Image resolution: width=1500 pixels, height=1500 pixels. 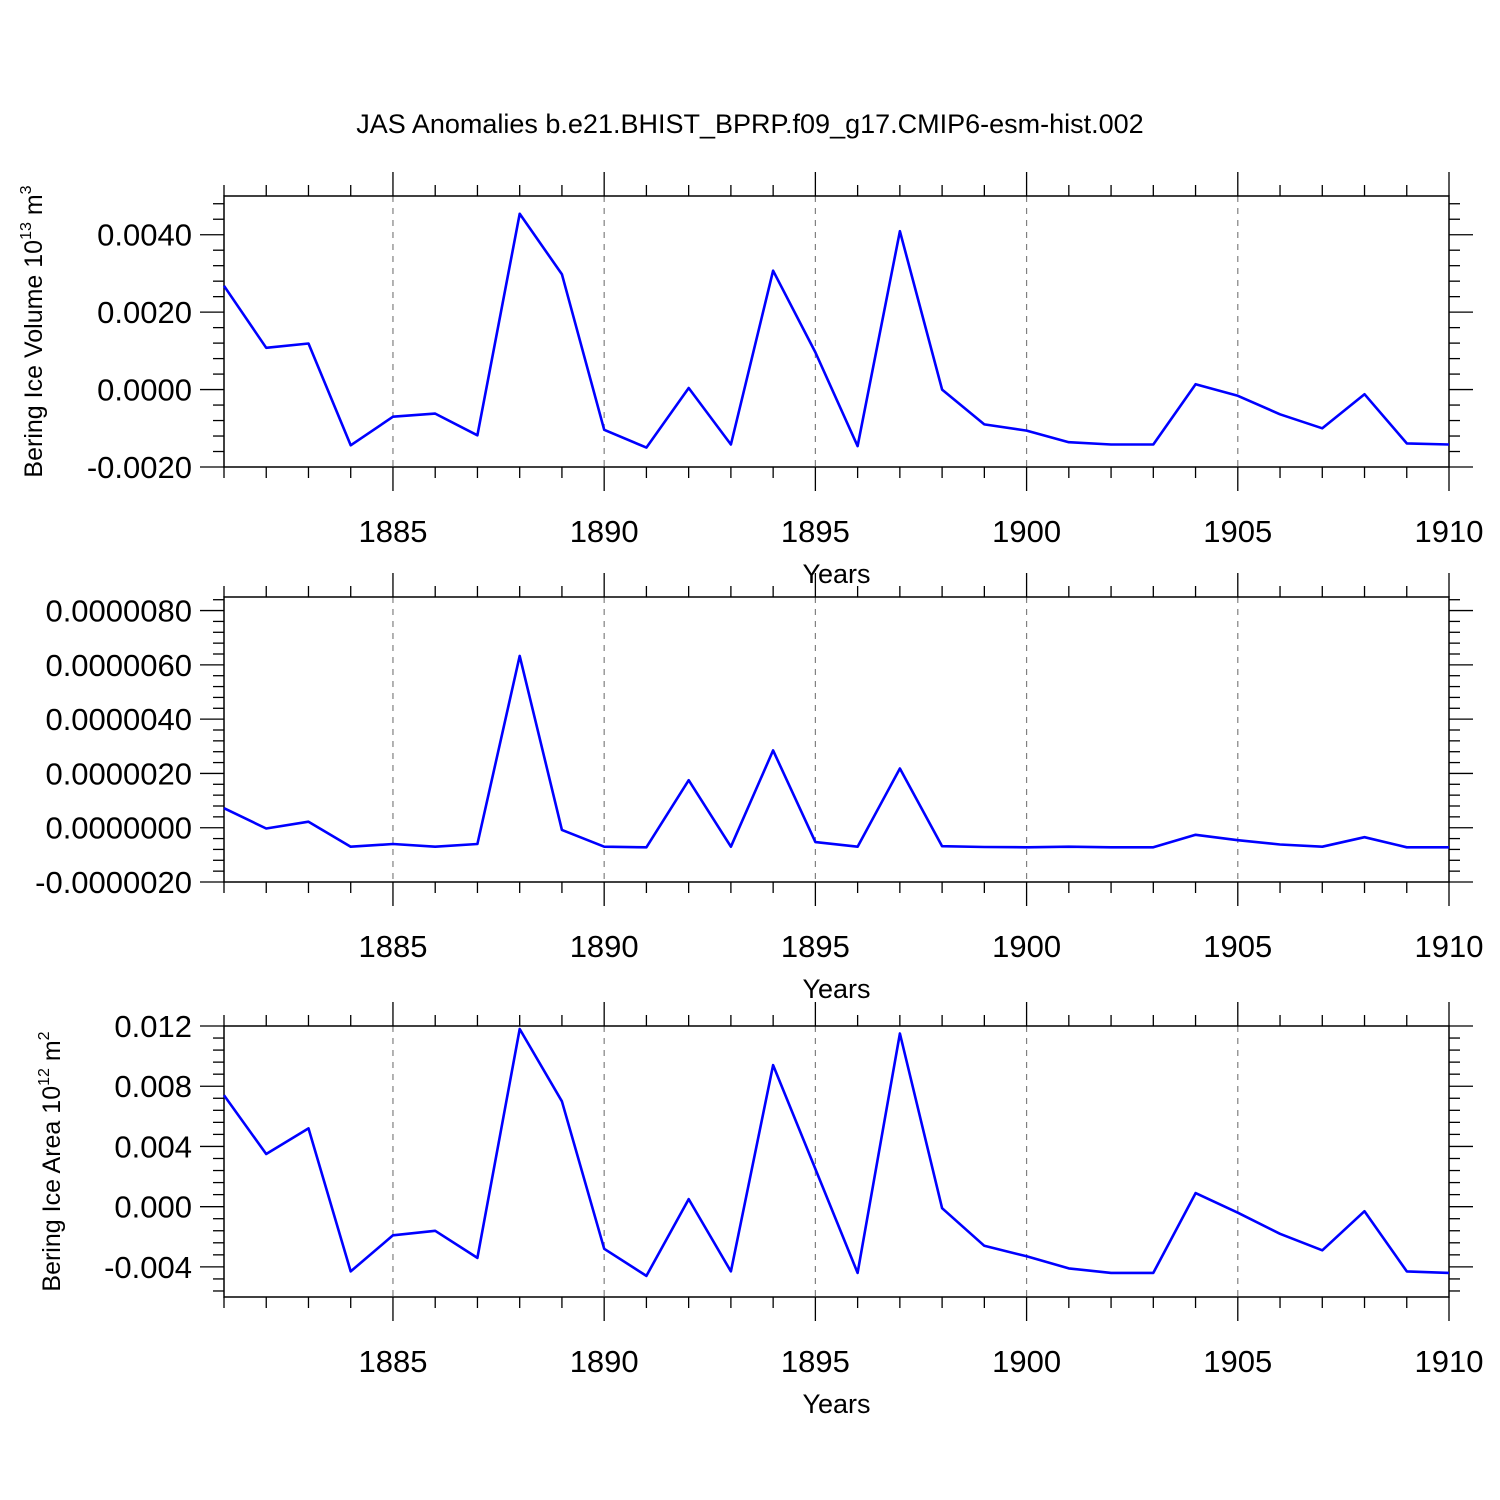 What do you see at coordinates (153, 1146) in the screenshot?
I see `y-tick-label: 0.004` at bounding box center [153, 1146].